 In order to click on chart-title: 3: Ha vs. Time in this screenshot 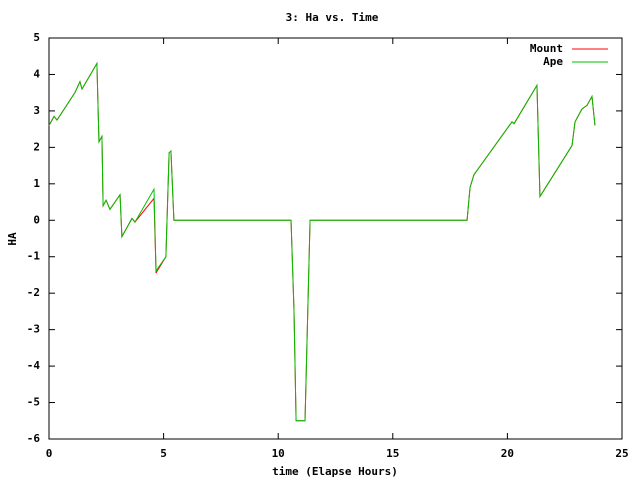, I will do `click(332, 17)`.